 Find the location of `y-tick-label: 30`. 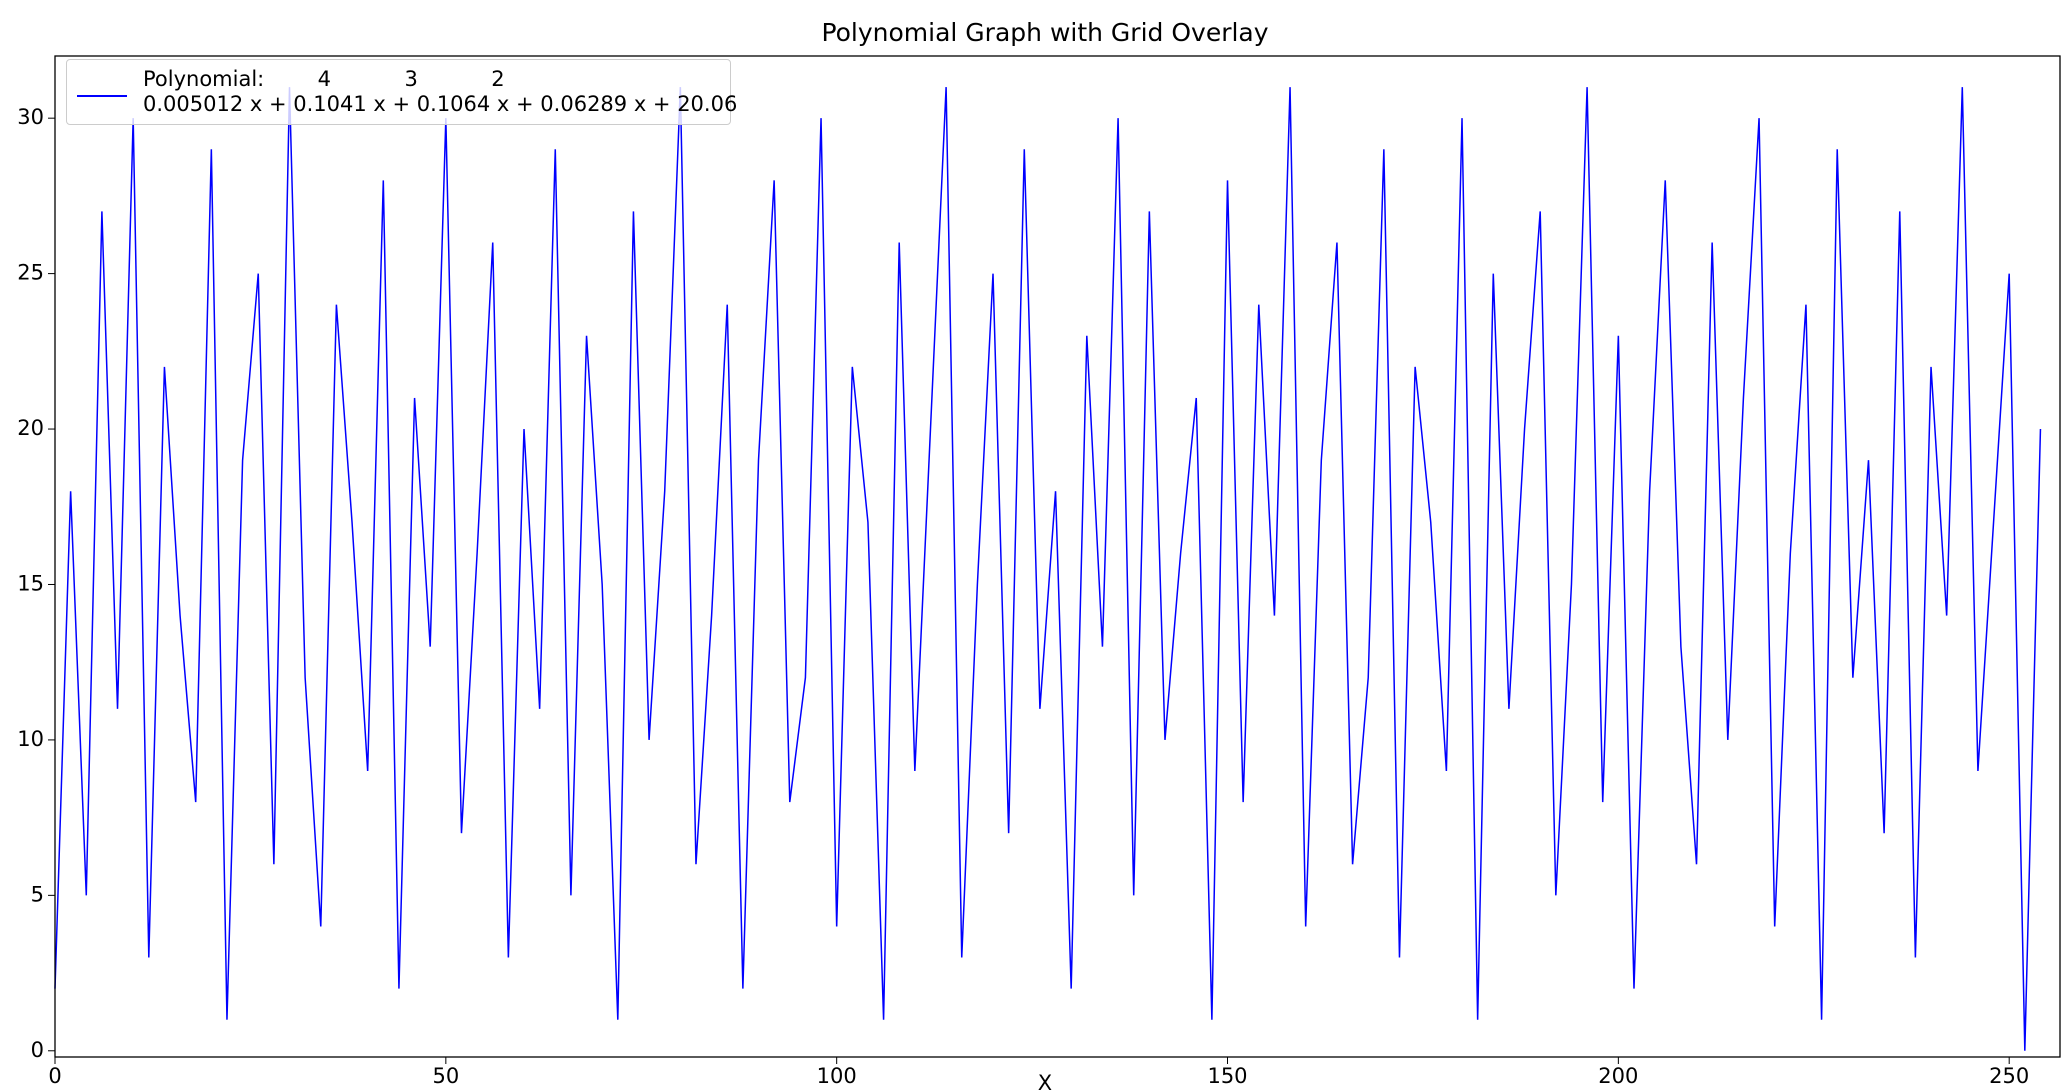

y-tick-label: 30 is located at coordinates (30, 117).